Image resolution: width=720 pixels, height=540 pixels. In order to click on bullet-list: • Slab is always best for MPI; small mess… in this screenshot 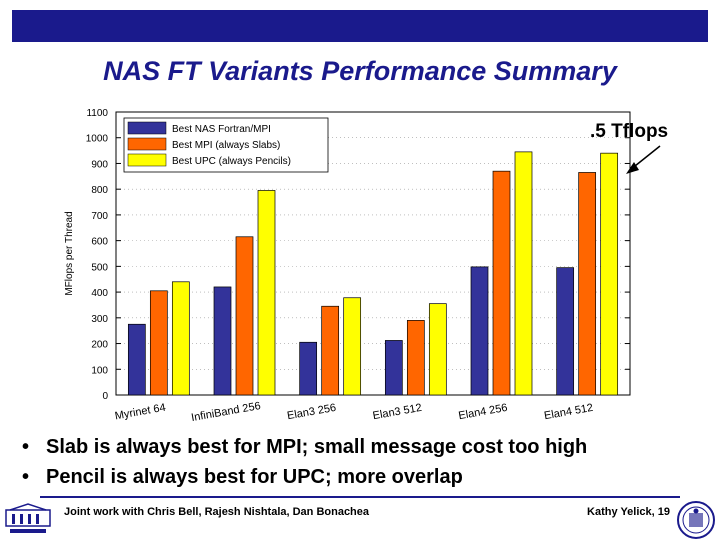, I will do `click(363, 462)`.